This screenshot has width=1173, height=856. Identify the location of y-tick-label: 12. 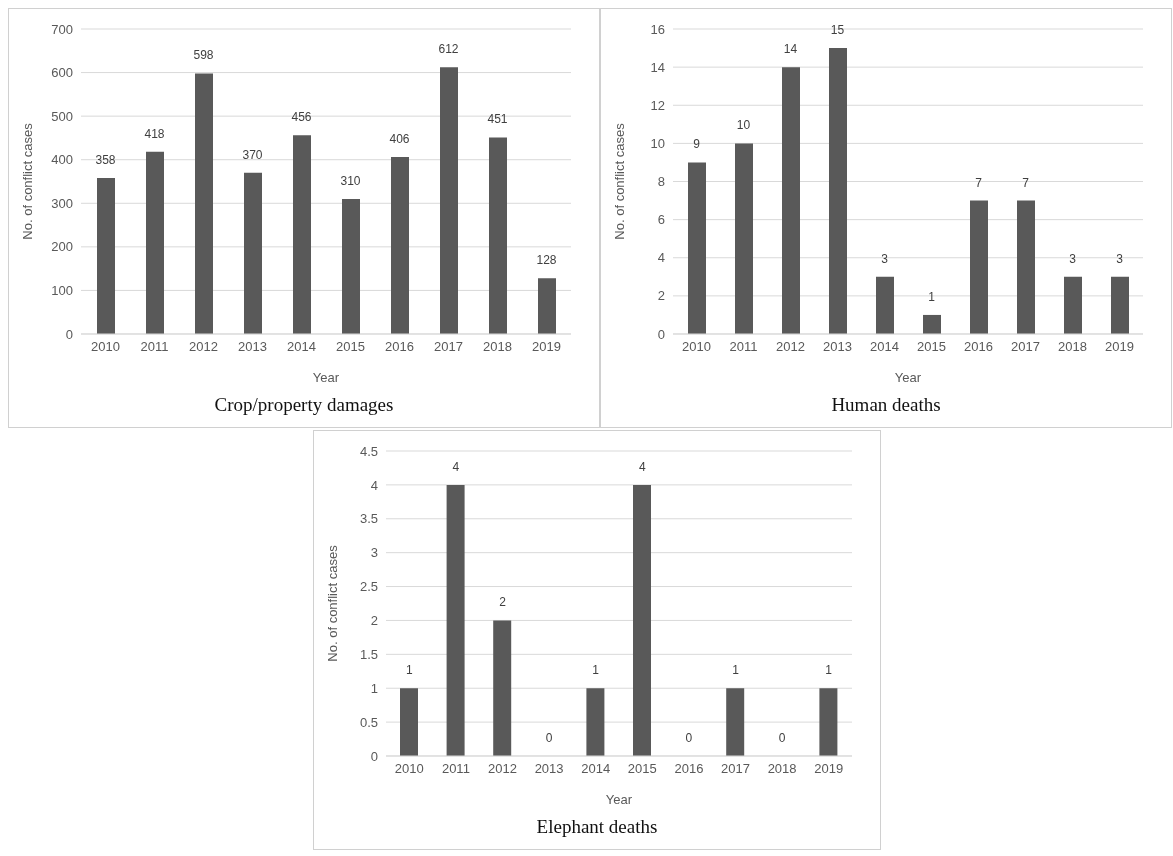
(657, 105).